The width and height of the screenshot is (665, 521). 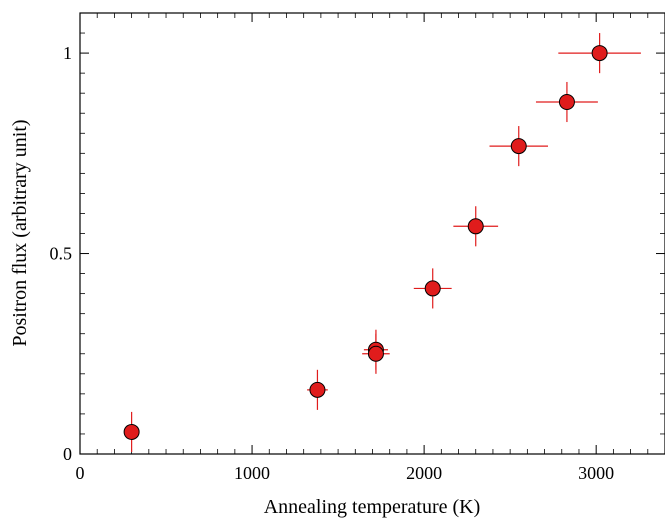 I want to click on y-tick-label: 0, so click(x=67, y=454).